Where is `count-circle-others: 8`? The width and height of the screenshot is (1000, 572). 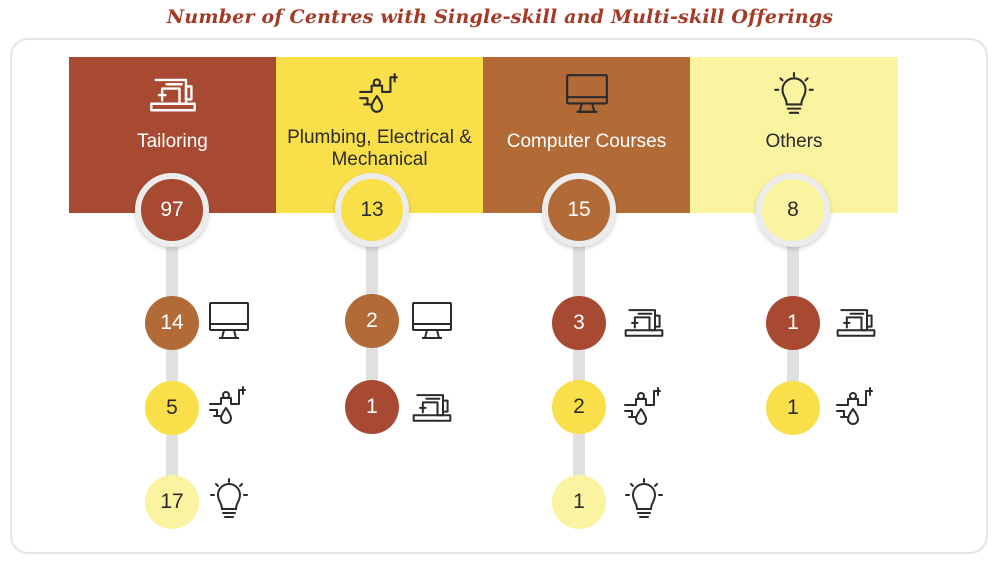 count-circle-others: 8 is located at coordinates (793, 210).